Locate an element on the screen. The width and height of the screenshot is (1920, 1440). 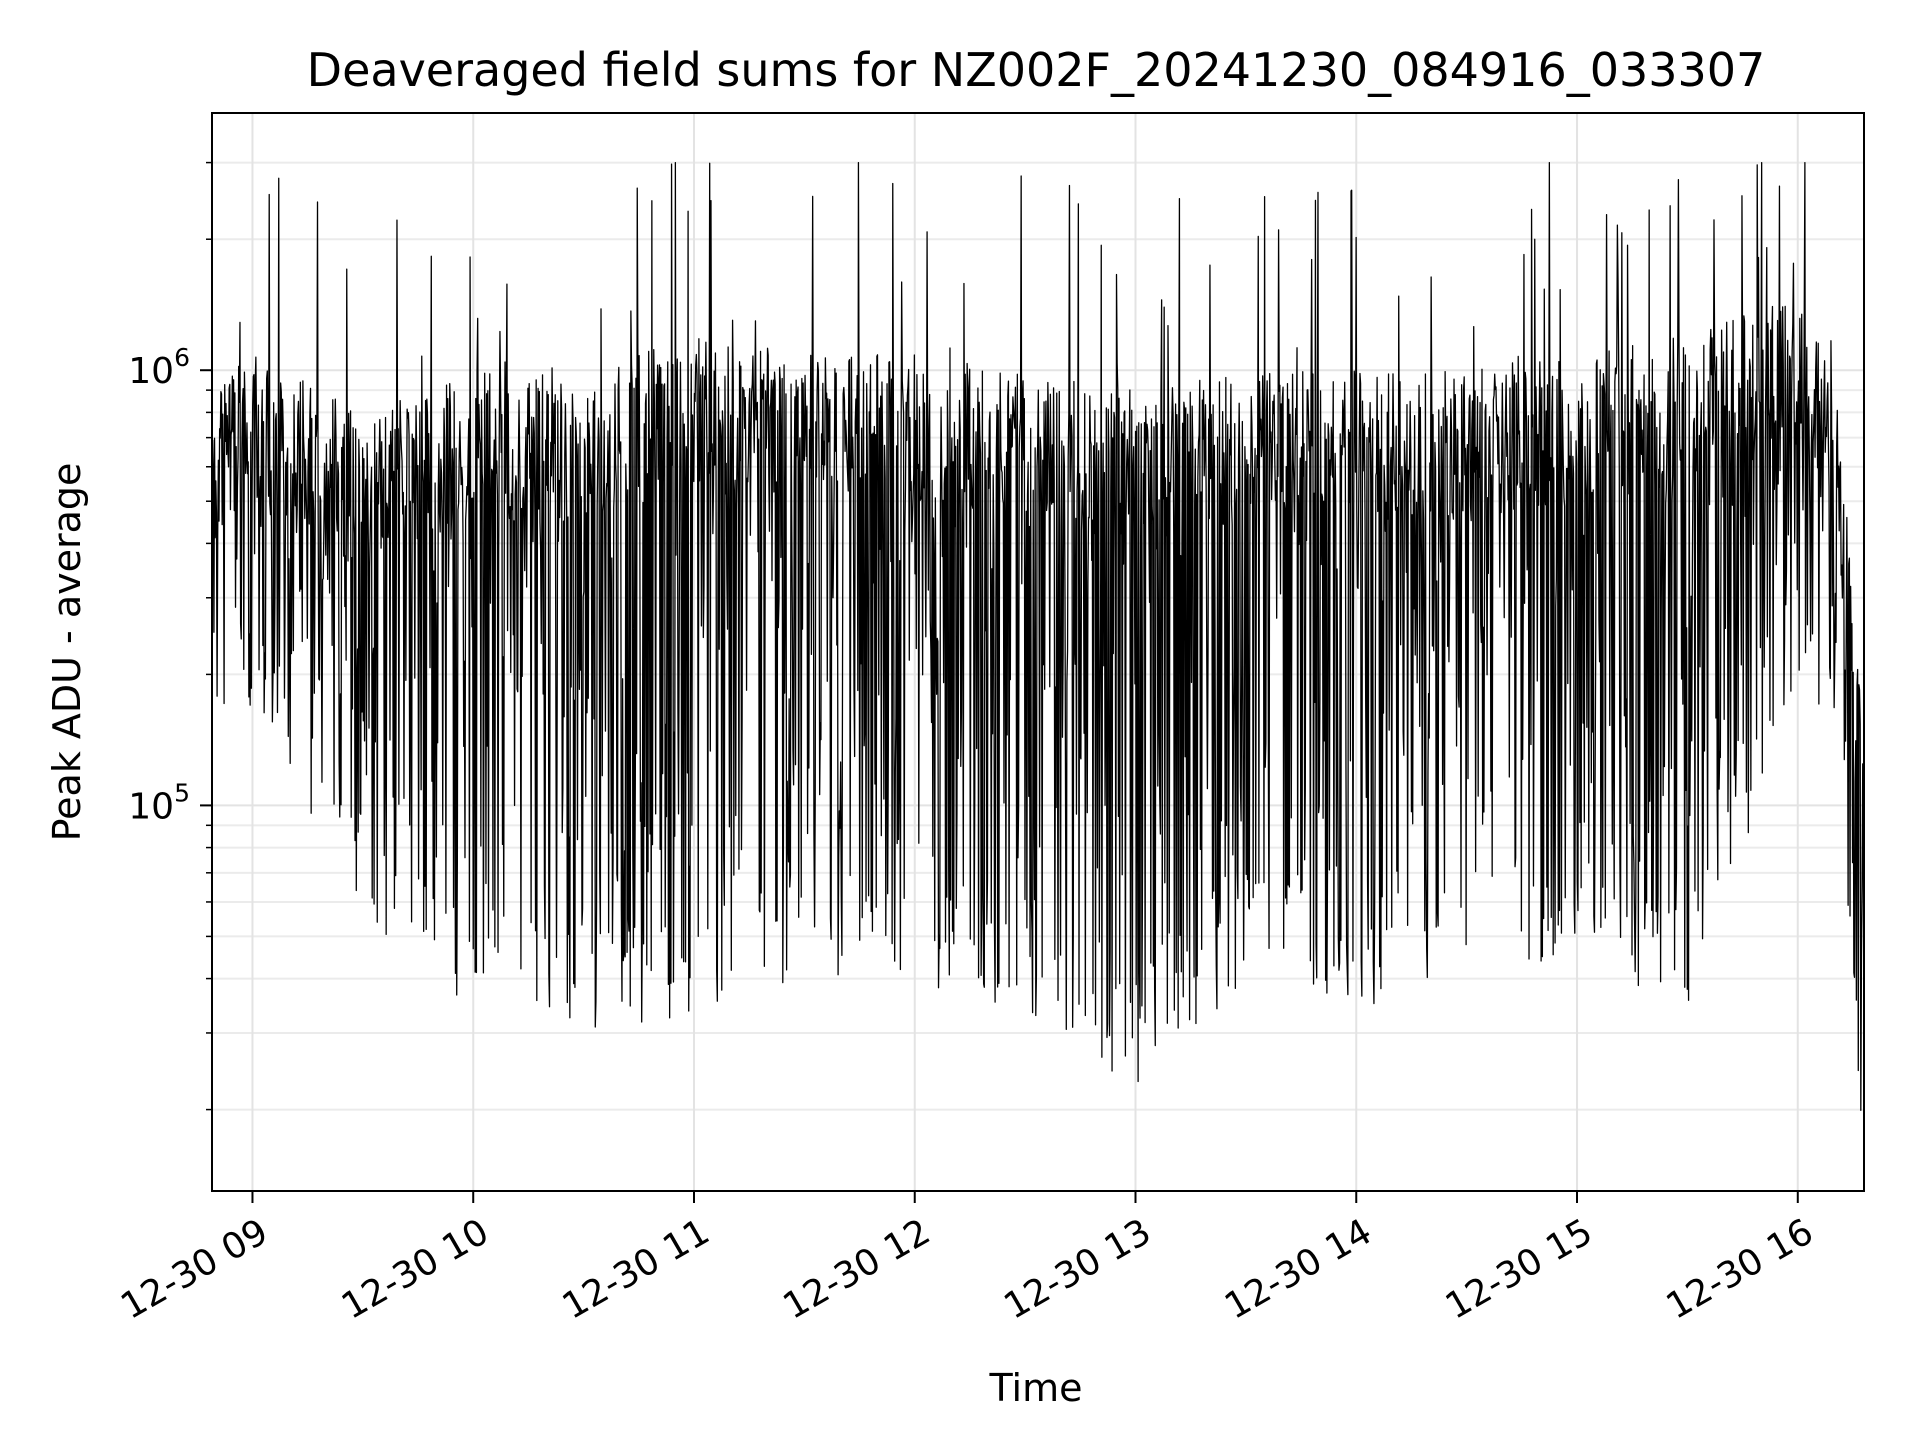
x-axis-label: Time is located at coordinates (1036, 1388).